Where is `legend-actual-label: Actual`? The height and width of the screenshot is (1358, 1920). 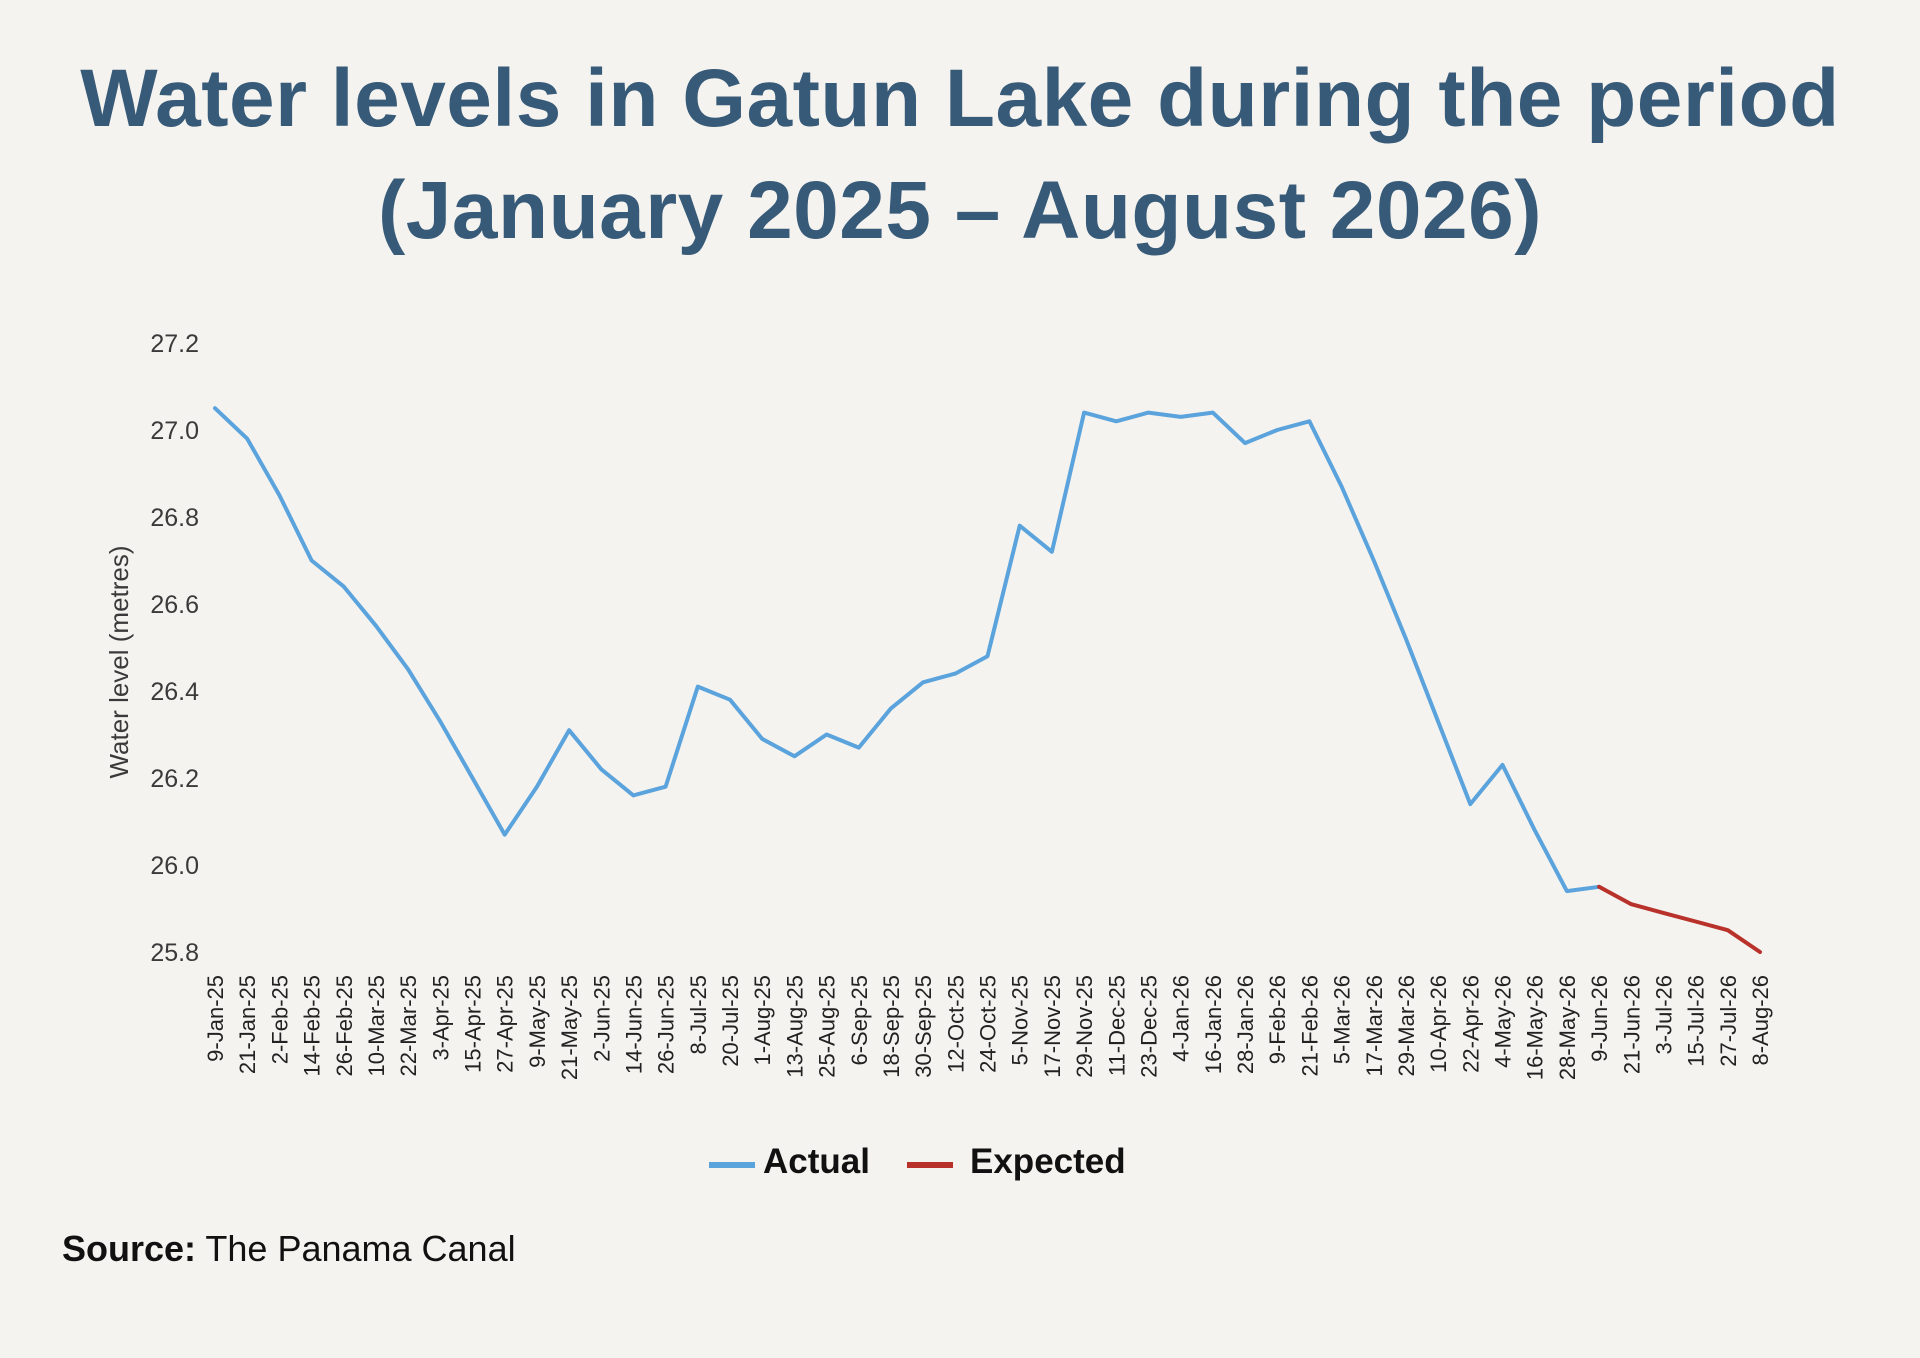
legend-actual-label: Actual is located at coordinates (816, 1161).